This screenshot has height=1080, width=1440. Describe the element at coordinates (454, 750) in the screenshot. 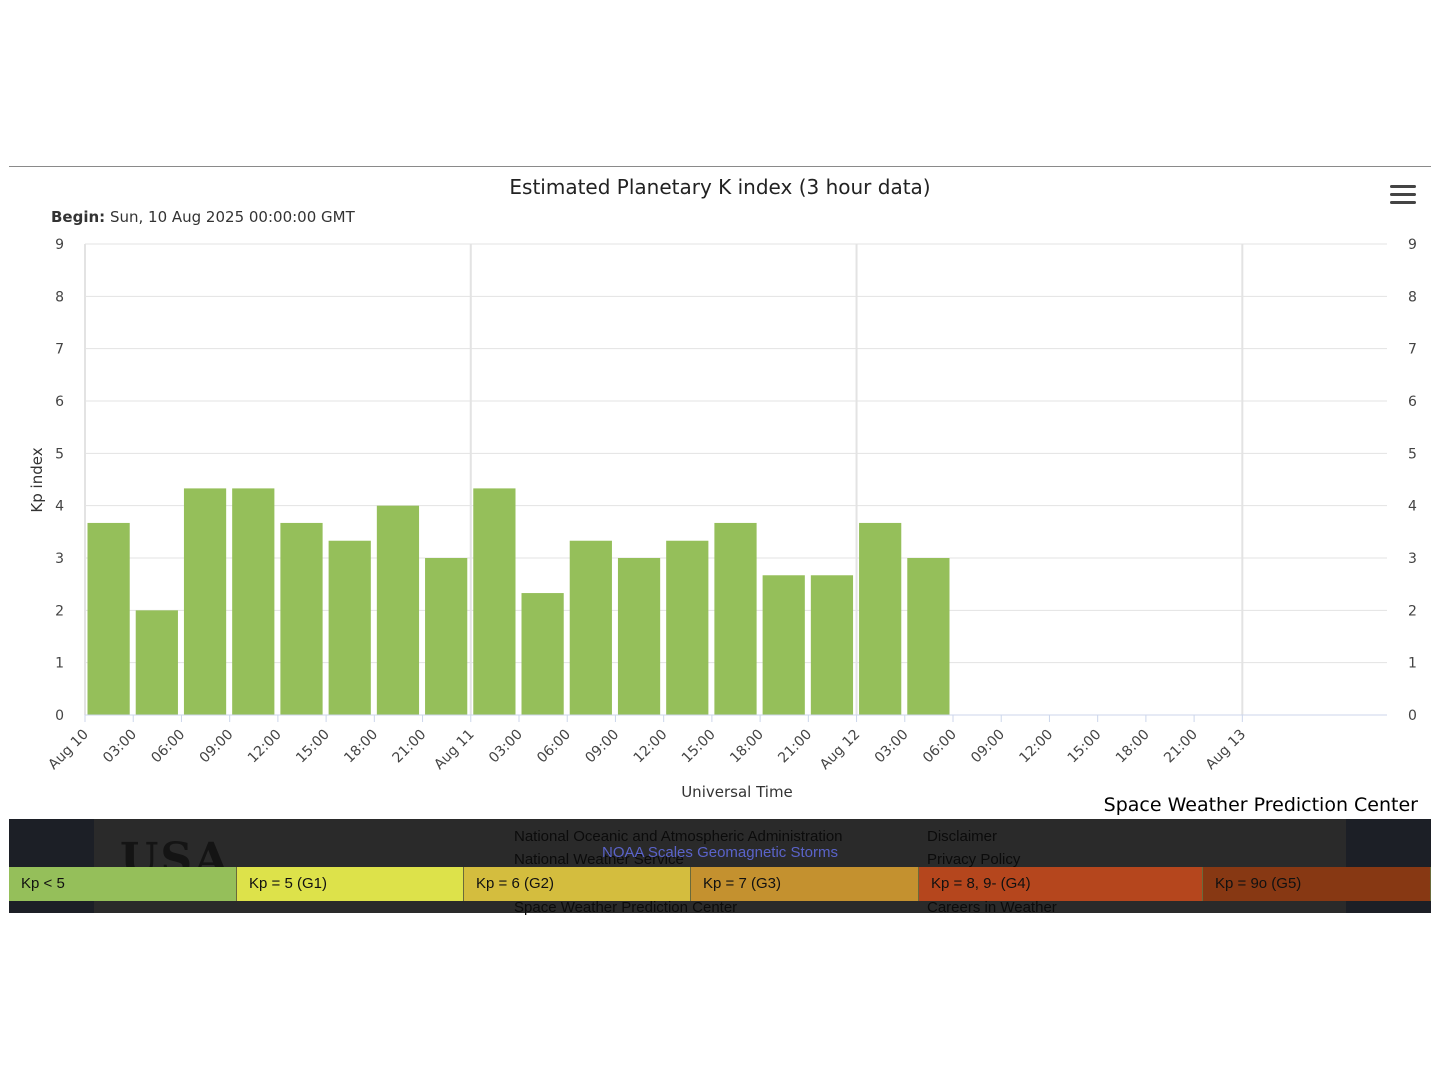

I see `x-tick-label: Aug 11` at that location.